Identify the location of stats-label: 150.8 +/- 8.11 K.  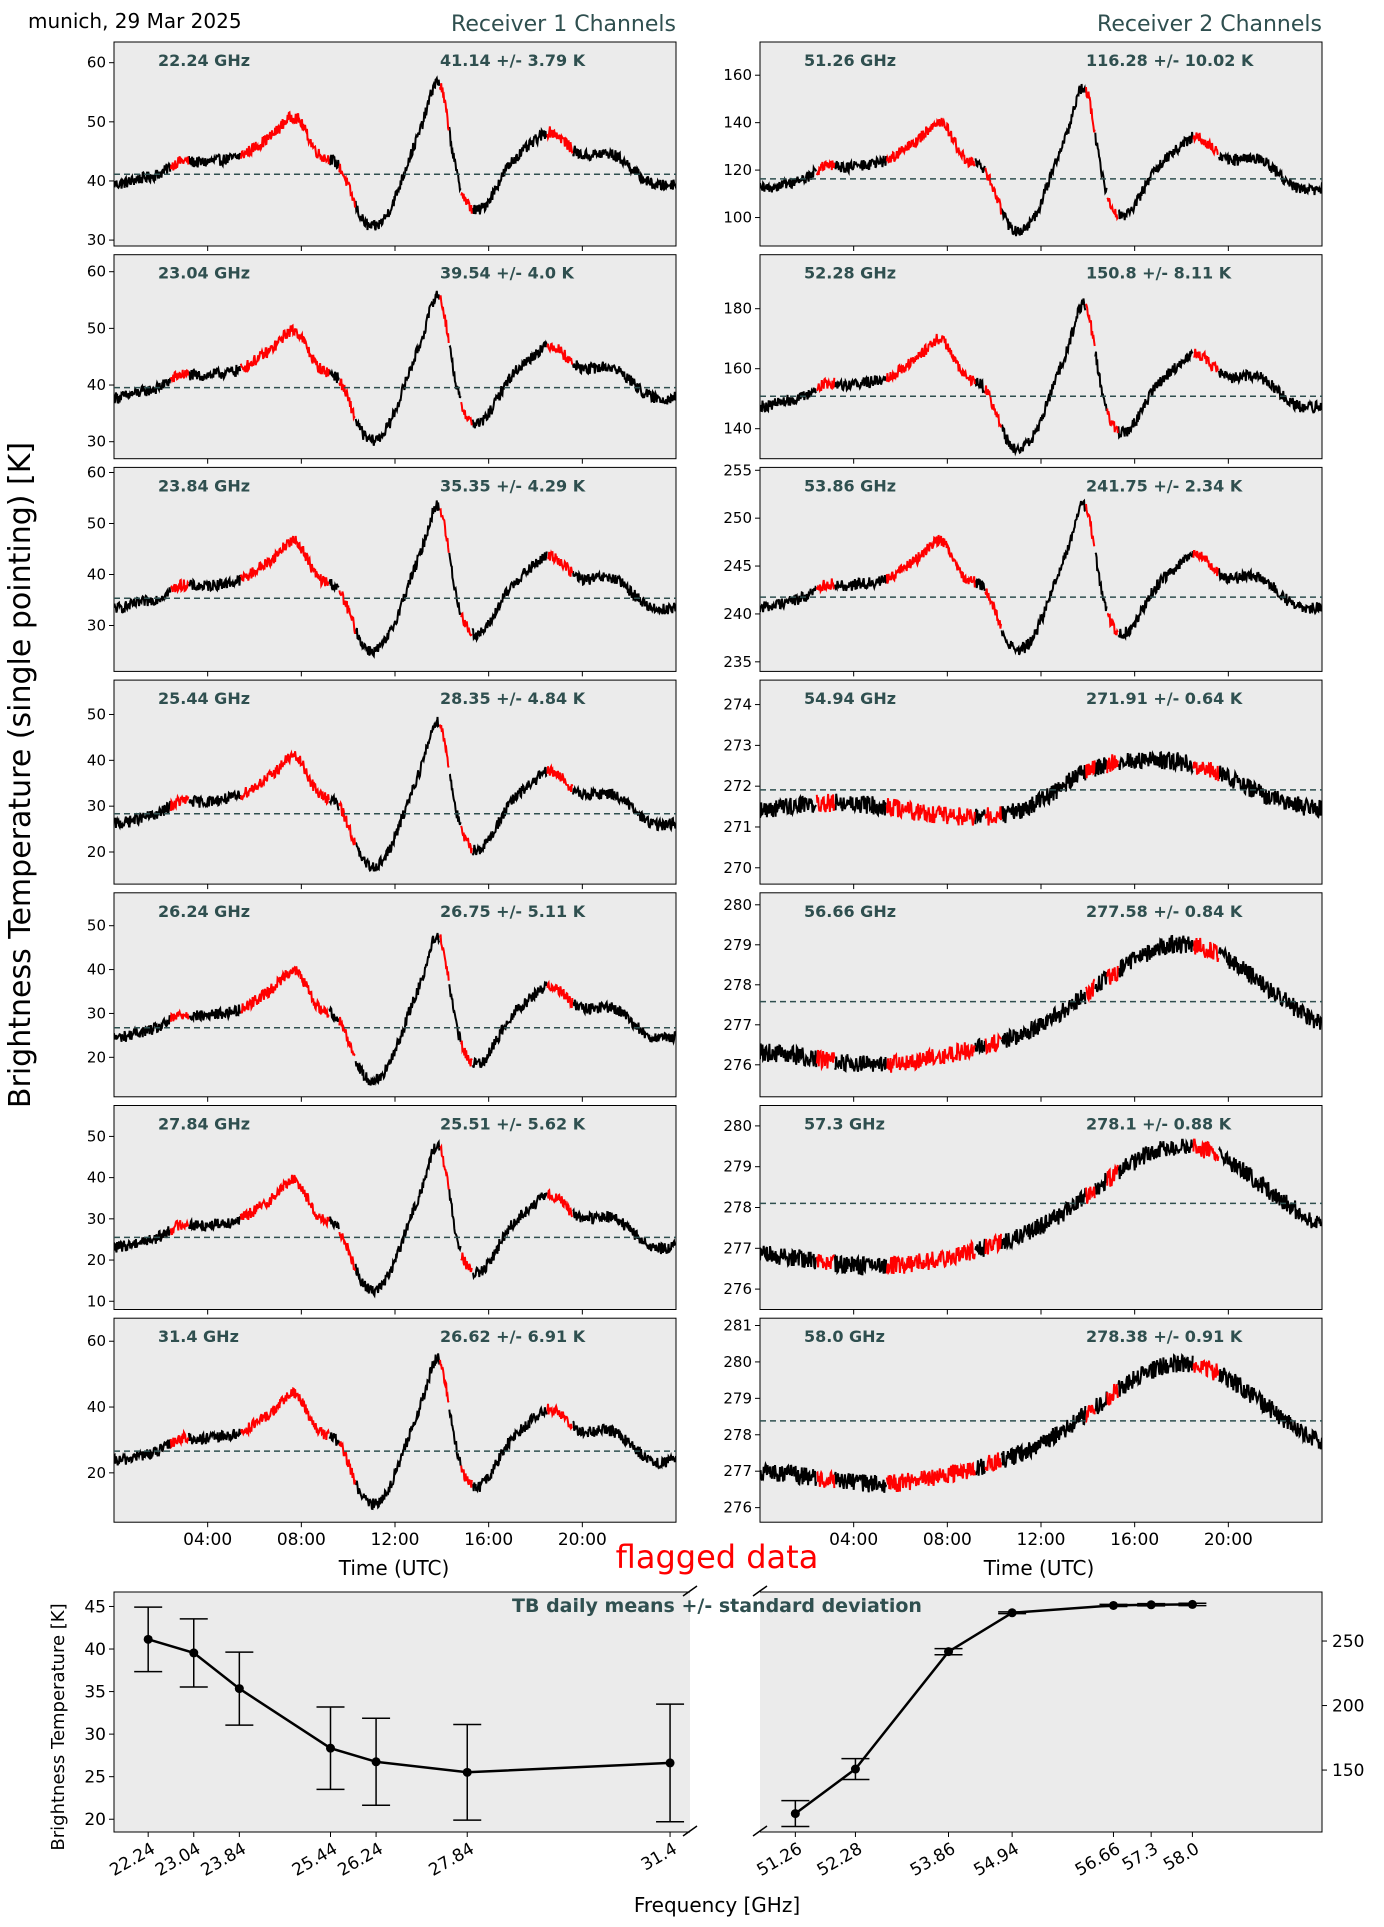
(1159, 273).